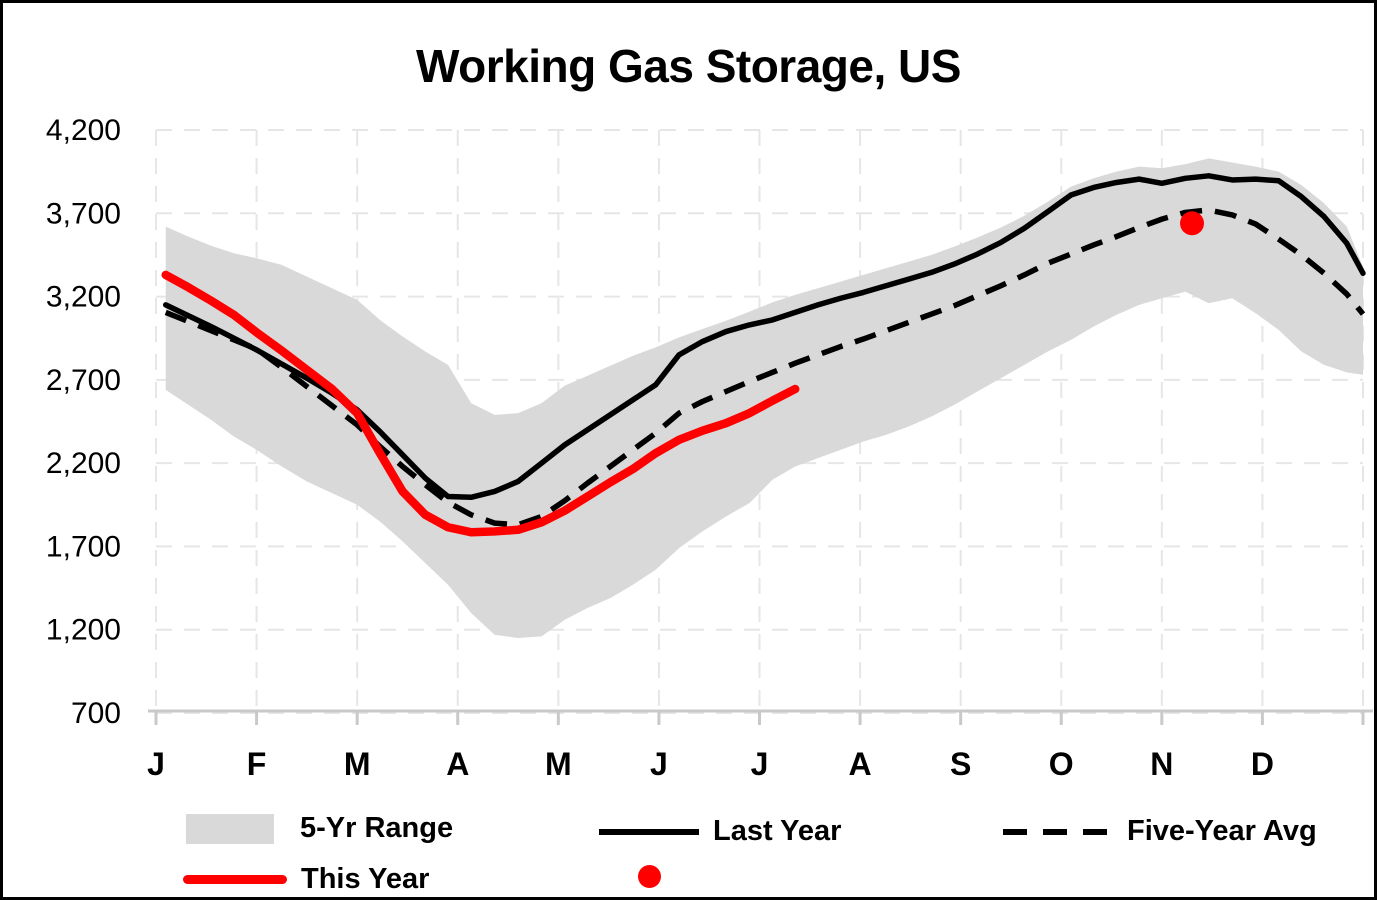 The width and height of the screenshot is (1377, 900). I want to click on this-year-line, so click(480, 403).